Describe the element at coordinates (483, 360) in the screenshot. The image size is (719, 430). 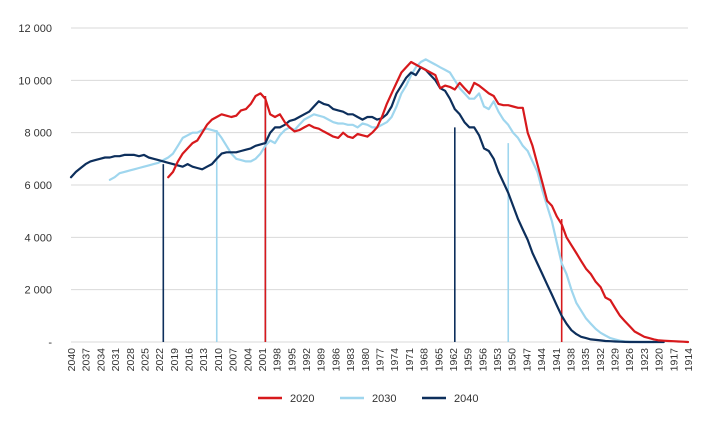
I see `x-tick-label: 1956` at that location.